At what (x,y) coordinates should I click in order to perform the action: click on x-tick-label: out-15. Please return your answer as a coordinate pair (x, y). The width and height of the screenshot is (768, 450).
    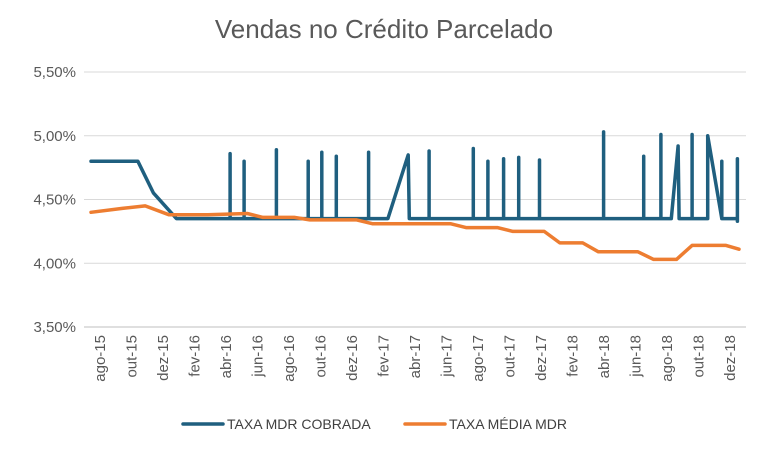
    Looking at the image, I should click on (131, 356).